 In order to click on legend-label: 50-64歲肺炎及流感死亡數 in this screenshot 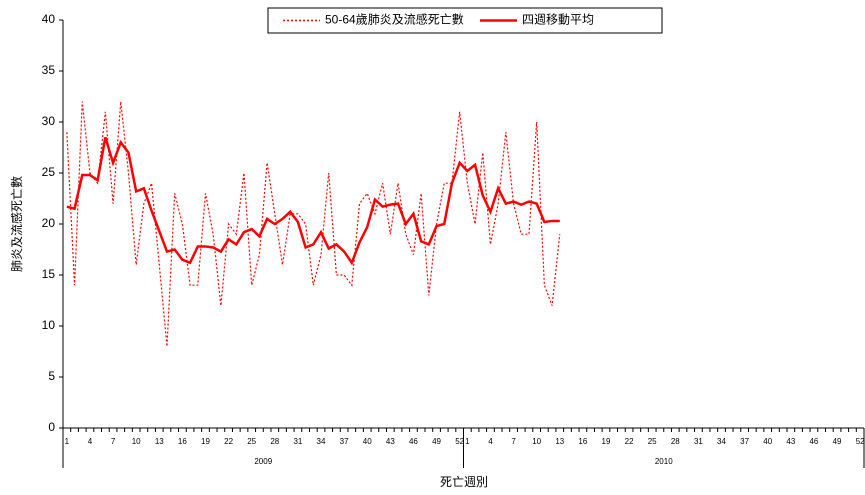, I will do `click(394, 19)`.